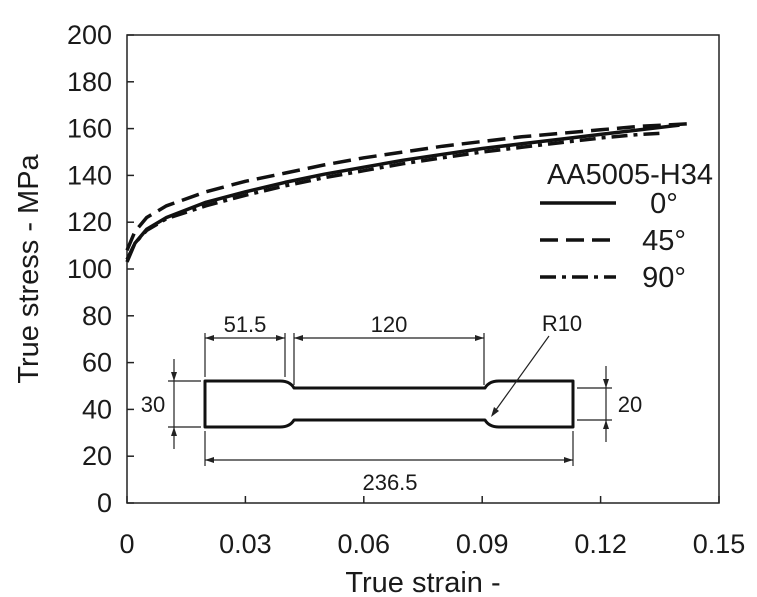  What do you see at coordinates (126, 544) in the screenshot?
I see `x-tick-label: 0` at bounding box center [126, 544].